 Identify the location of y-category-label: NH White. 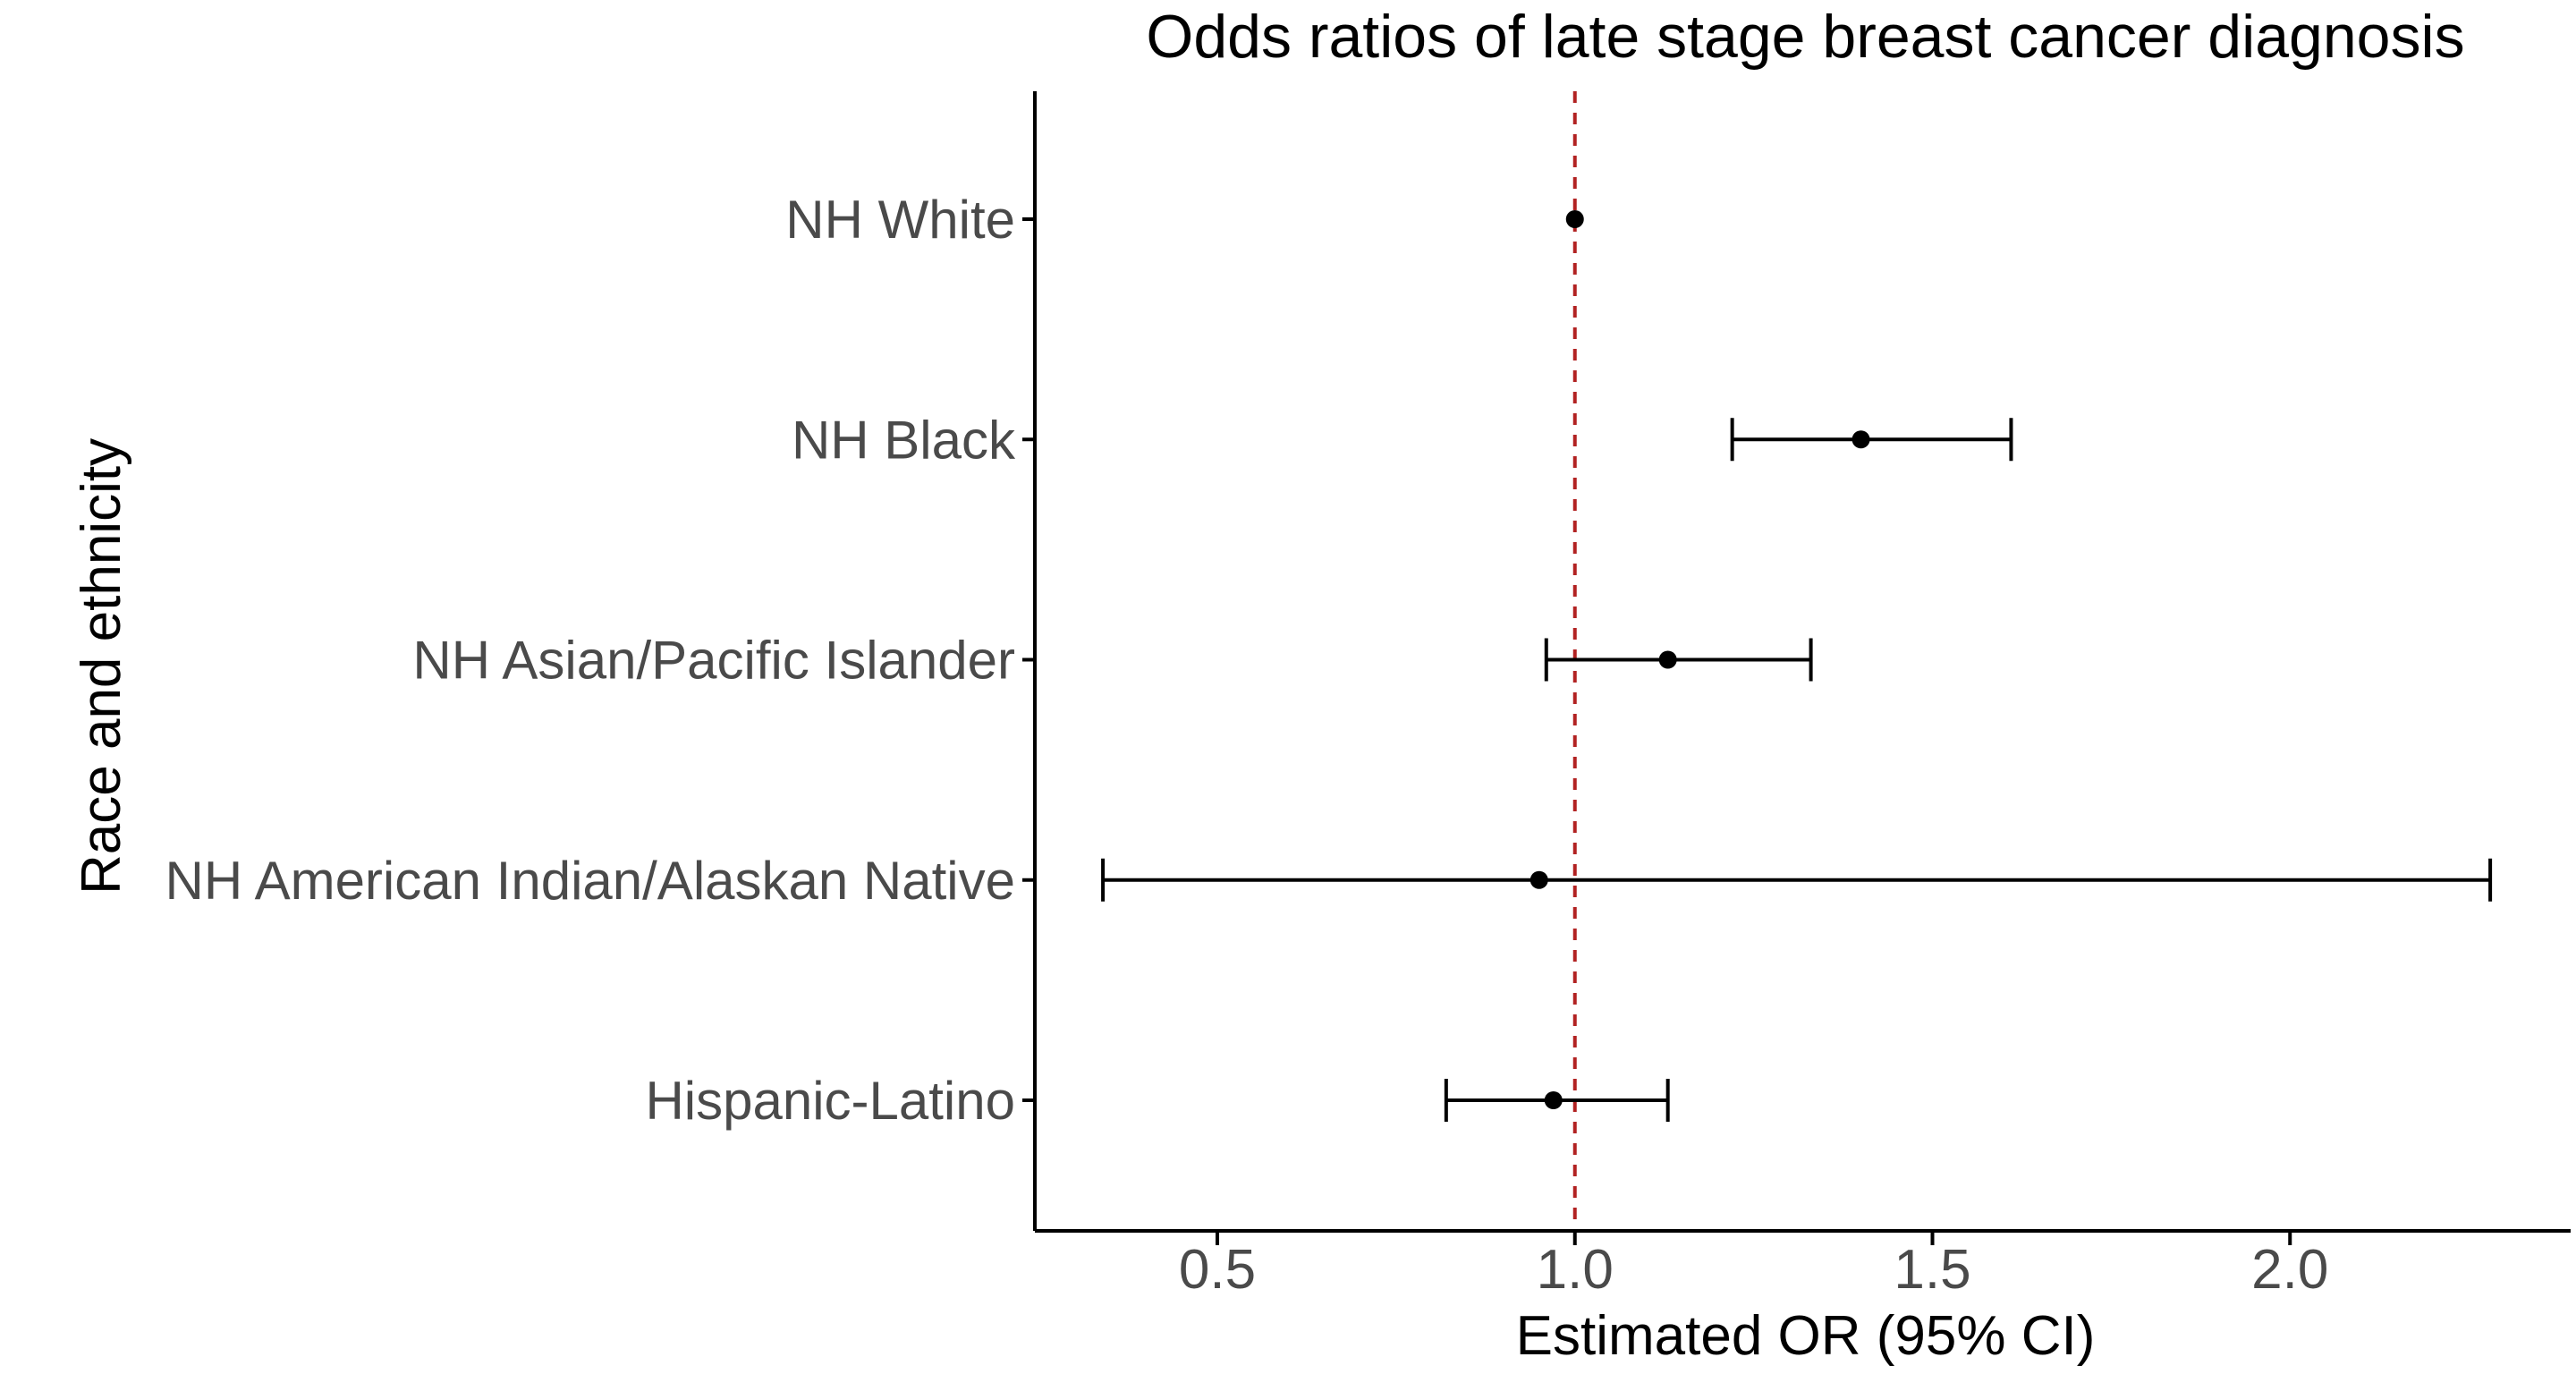
(900, 220).